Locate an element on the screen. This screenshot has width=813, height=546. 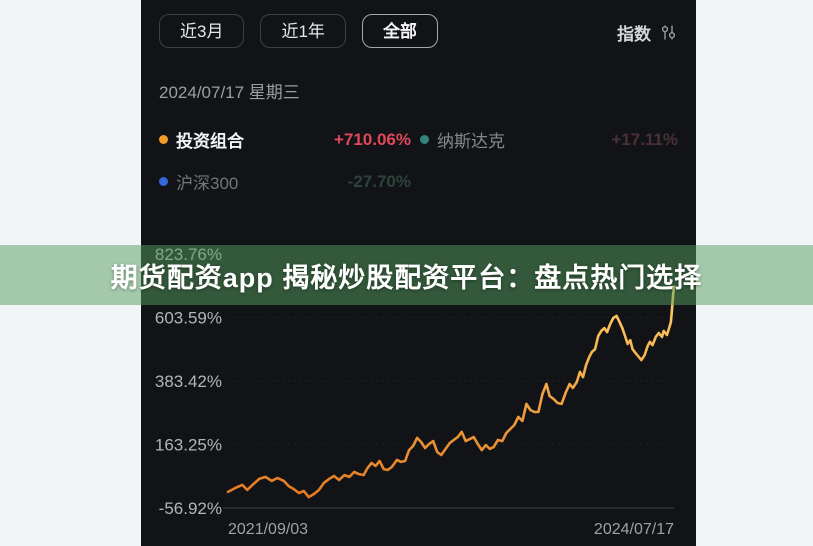
y-tick-label: 163.25% is located at coordinates (188, 445).